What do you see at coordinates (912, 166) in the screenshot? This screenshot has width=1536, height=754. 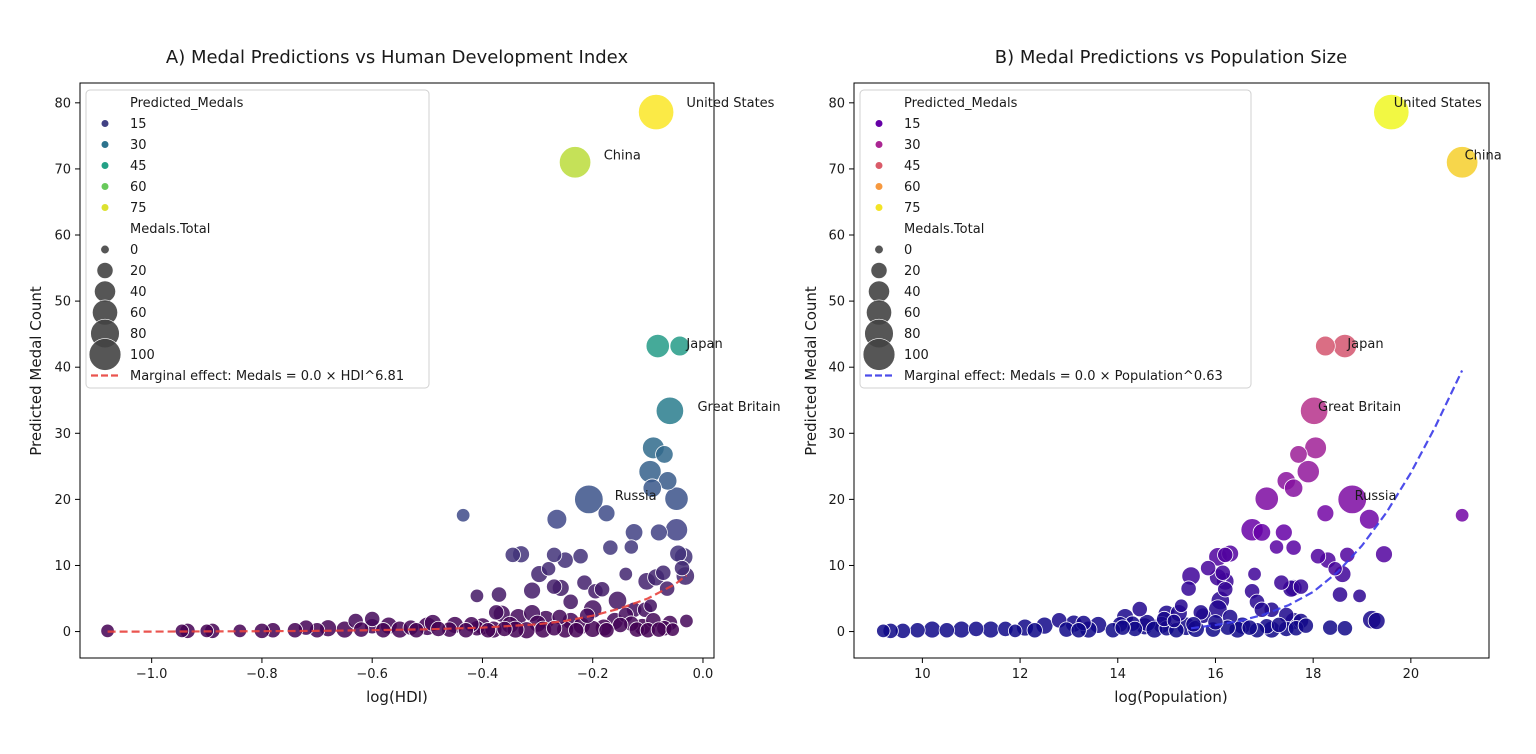 I see `legend-hue-label-b: 45` at bounding box center [912, 166].